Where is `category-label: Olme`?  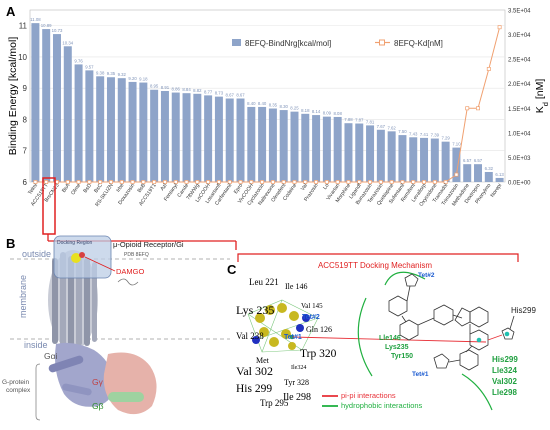
category-label: Olme is located at coordinates (76, 190).